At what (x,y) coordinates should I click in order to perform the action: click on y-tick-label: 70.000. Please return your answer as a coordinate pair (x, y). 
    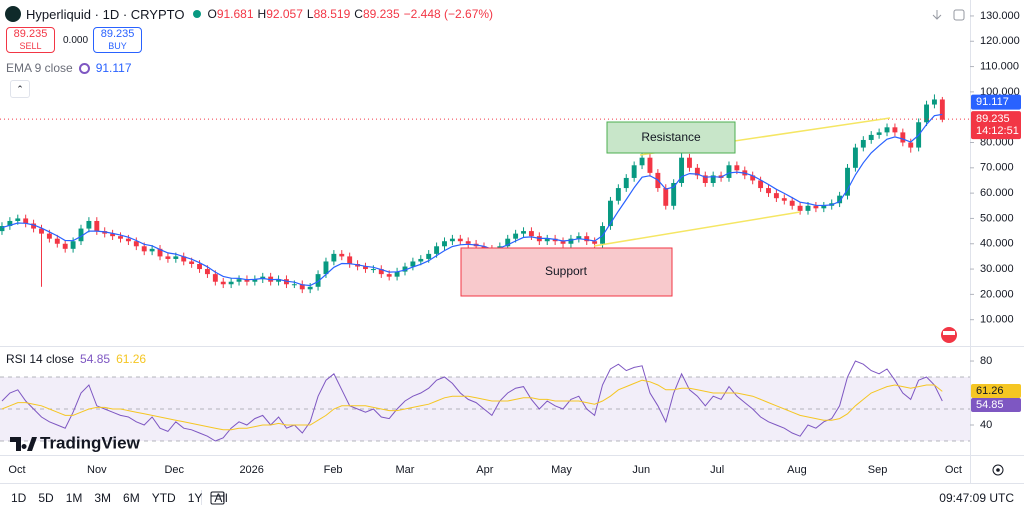
    Looking at the image, I should click on (997, 168).